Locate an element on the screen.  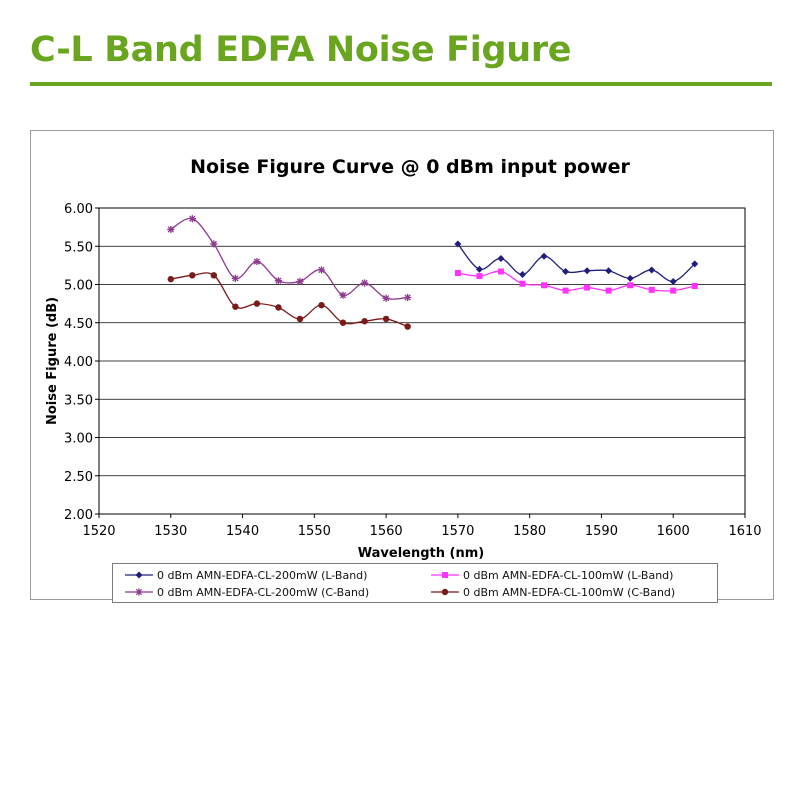
y-tick-label: 4.00 is located at coordinates (78, 362).